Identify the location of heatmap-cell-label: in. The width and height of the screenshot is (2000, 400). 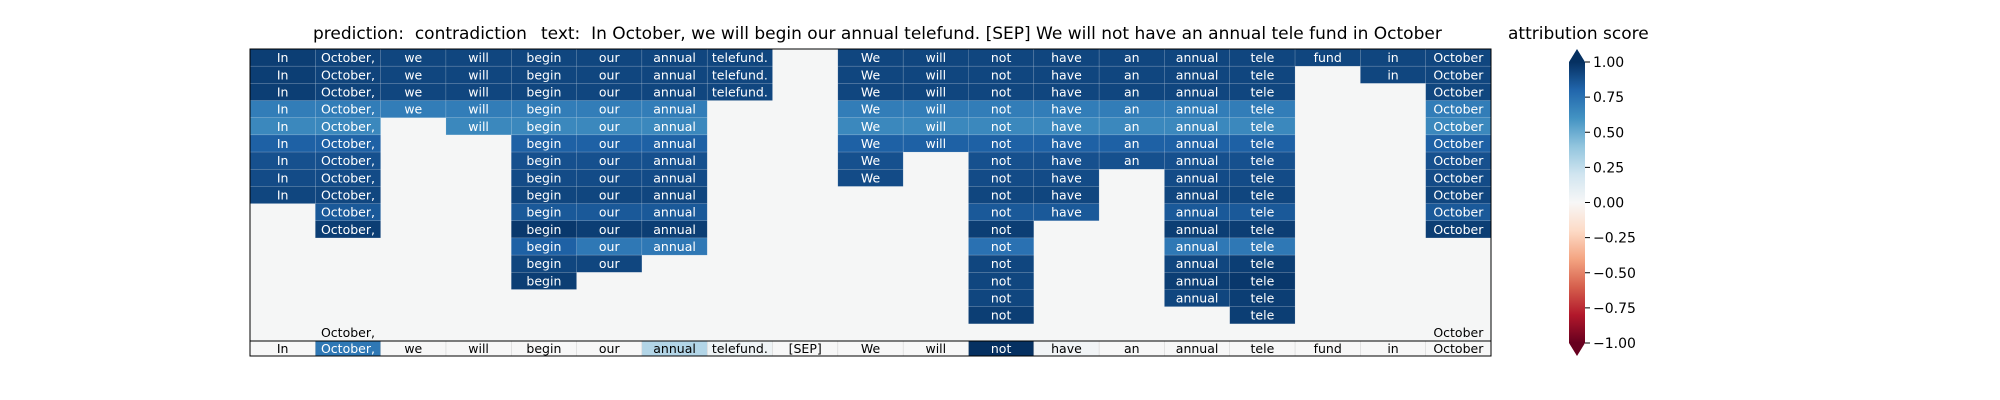
(1392, 74).